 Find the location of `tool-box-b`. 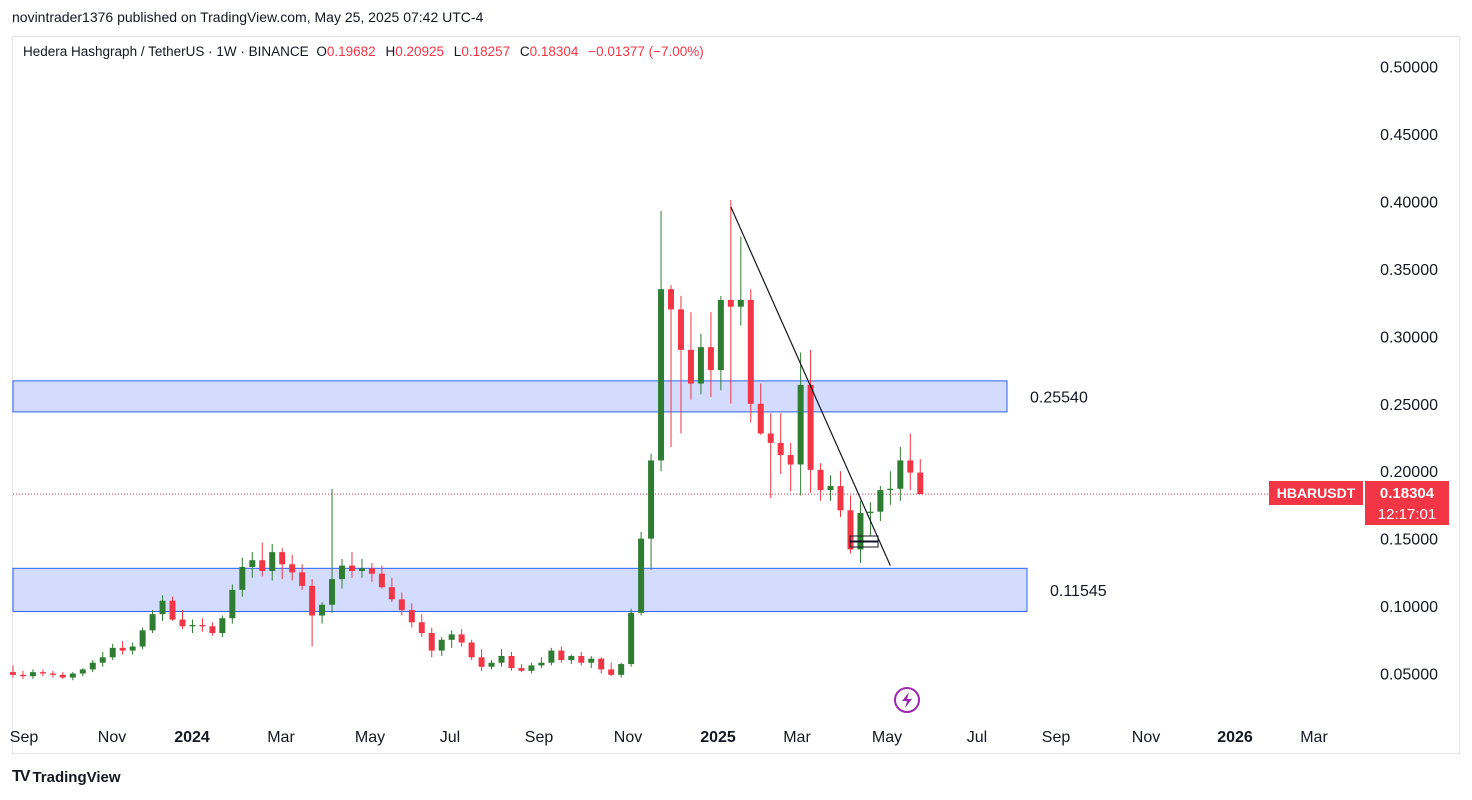

tool-box-b is located at coordinates (864, 544).